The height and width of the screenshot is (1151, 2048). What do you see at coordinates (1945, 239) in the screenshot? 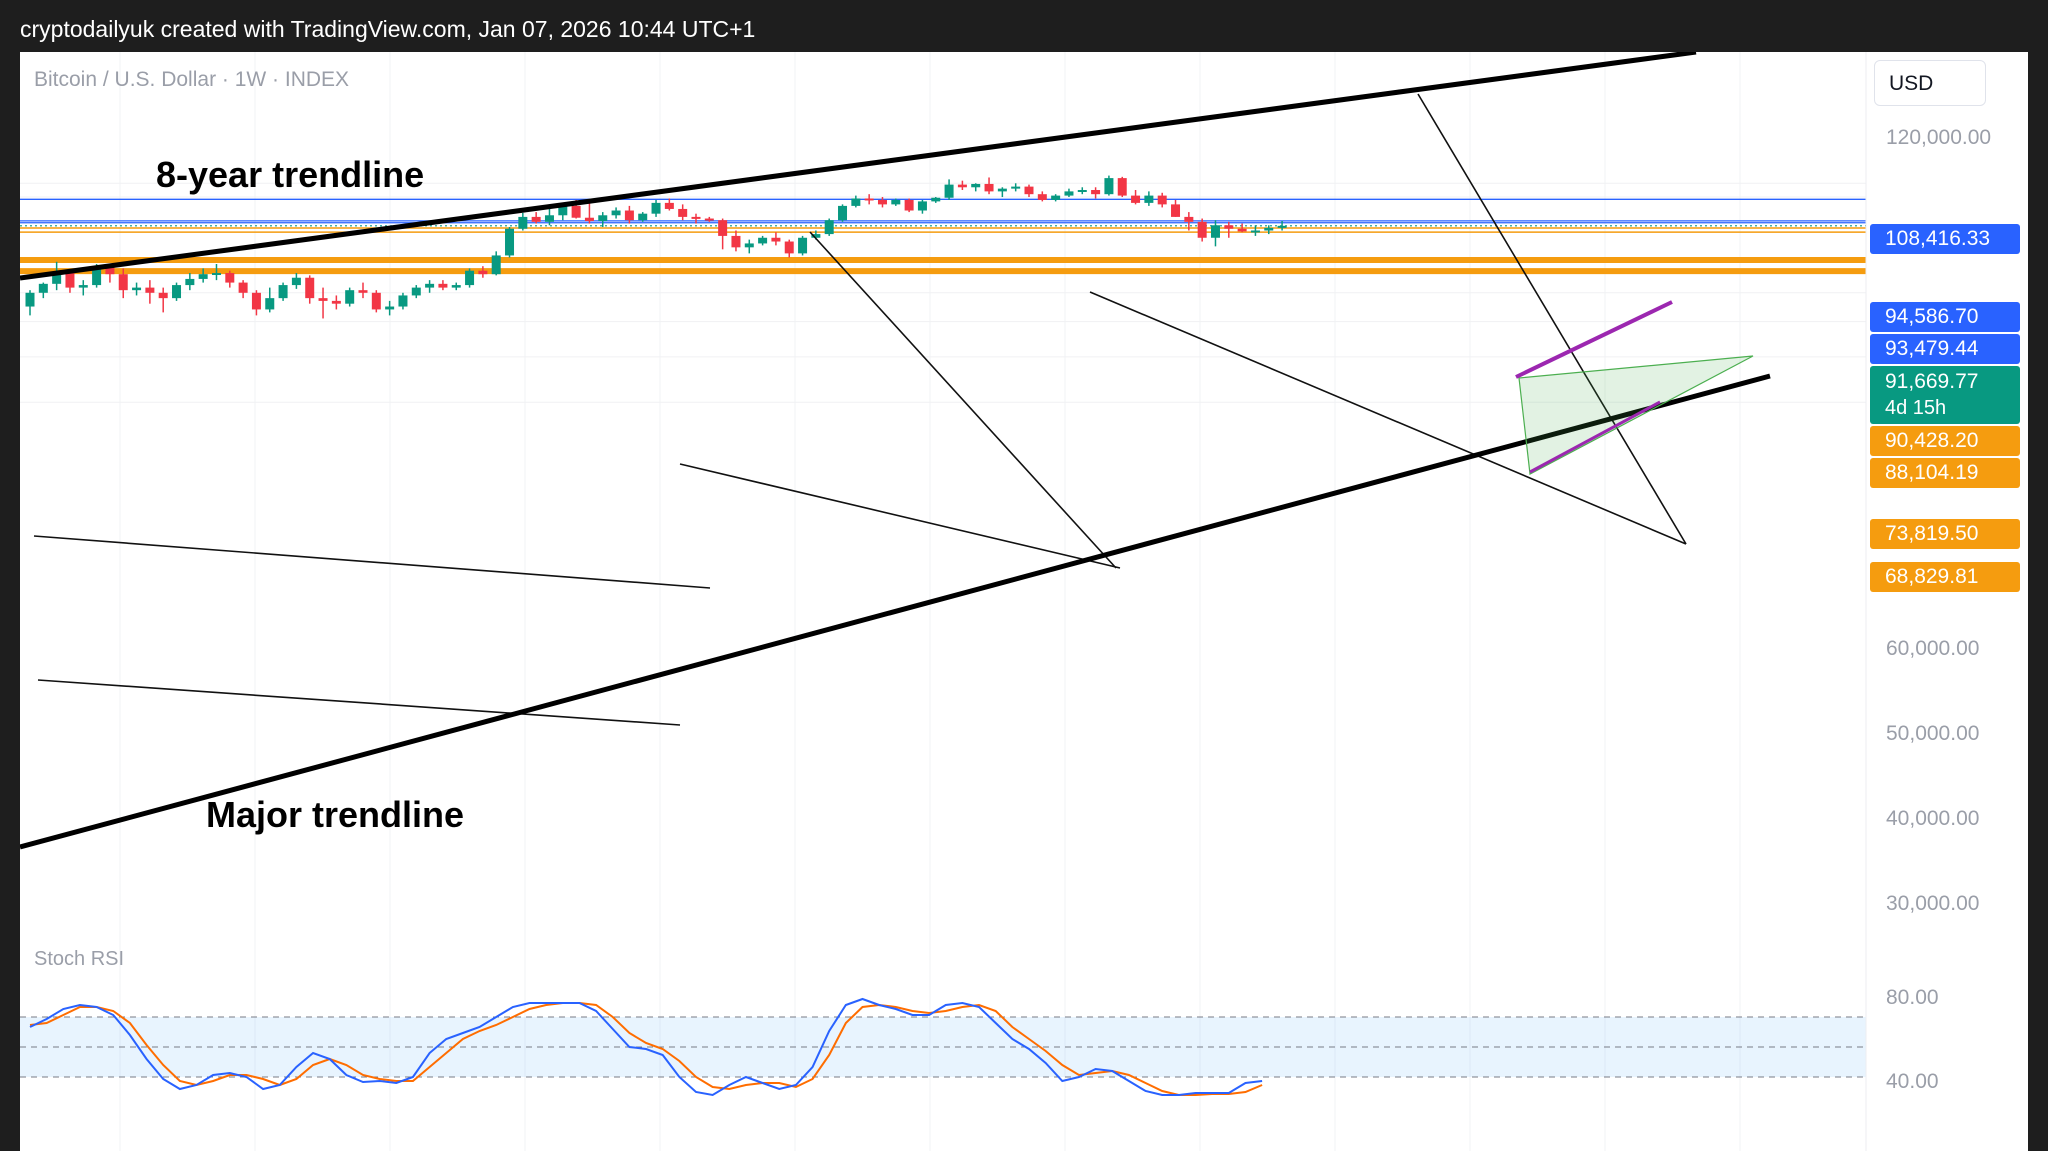
I see `price-tag-blue: 108,416.33` at bounding box center [1945, 239].